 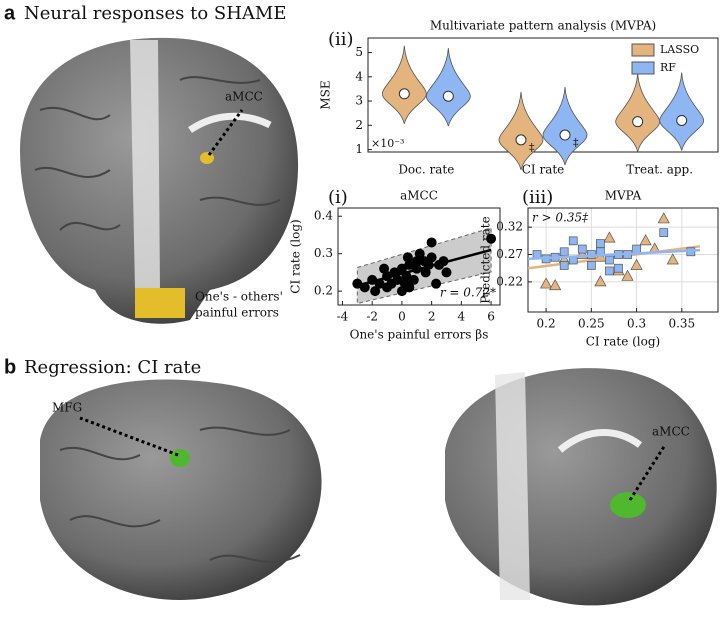 I want to click on x-tick-label: CI rate, so click(x=543, y=170).